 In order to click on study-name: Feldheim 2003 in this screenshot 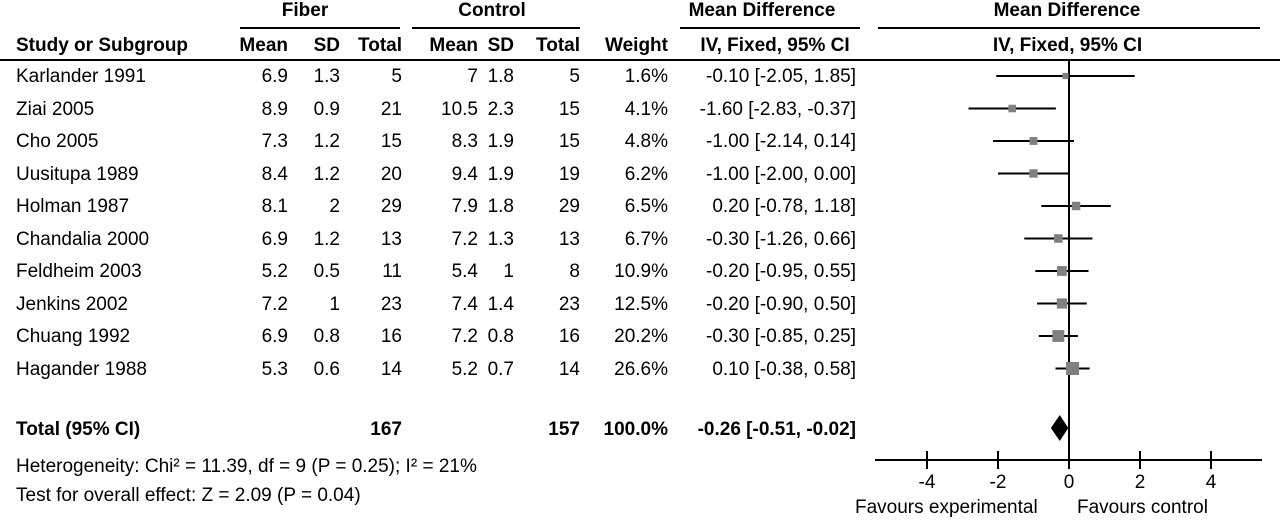, I will do `click(79, 271)`.